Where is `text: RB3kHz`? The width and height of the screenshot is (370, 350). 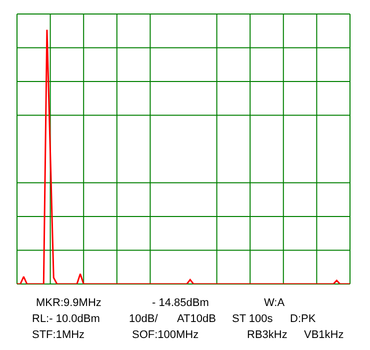 text: RB3kHz is located at coordinates (267, 335).